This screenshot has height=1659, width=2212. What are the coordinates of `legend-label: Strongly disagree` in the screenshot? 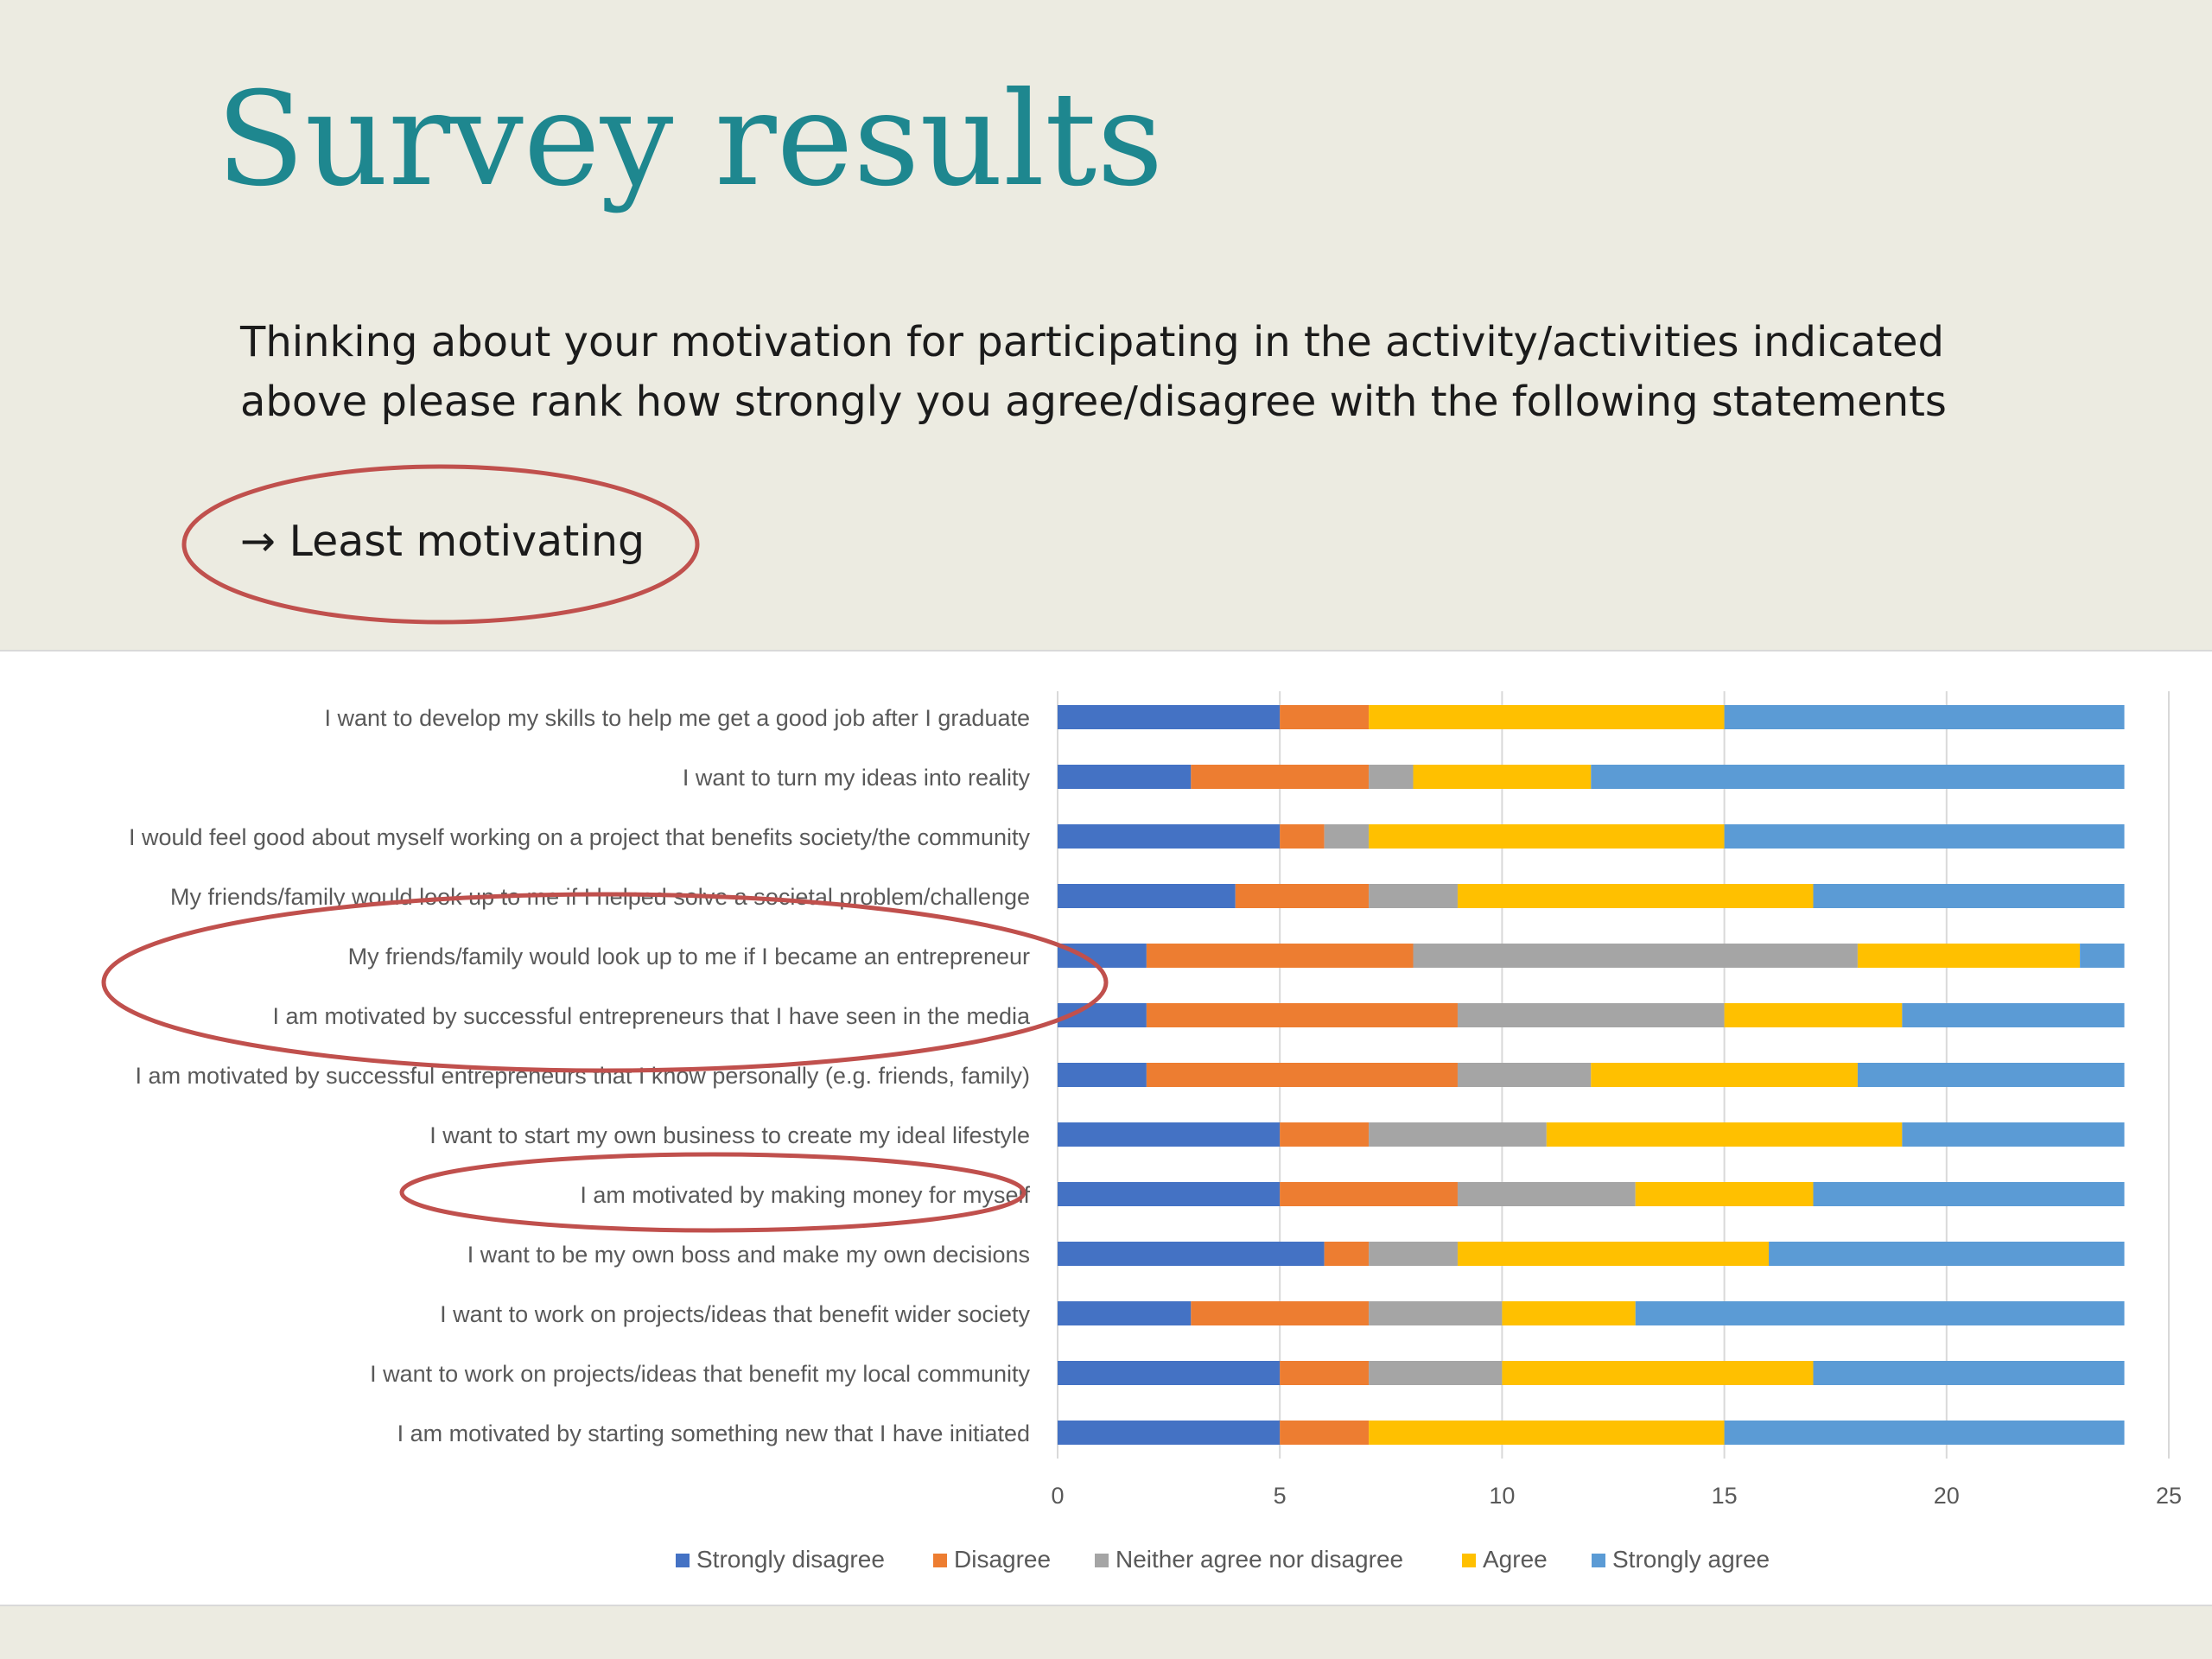 It's located at (790, 1559).